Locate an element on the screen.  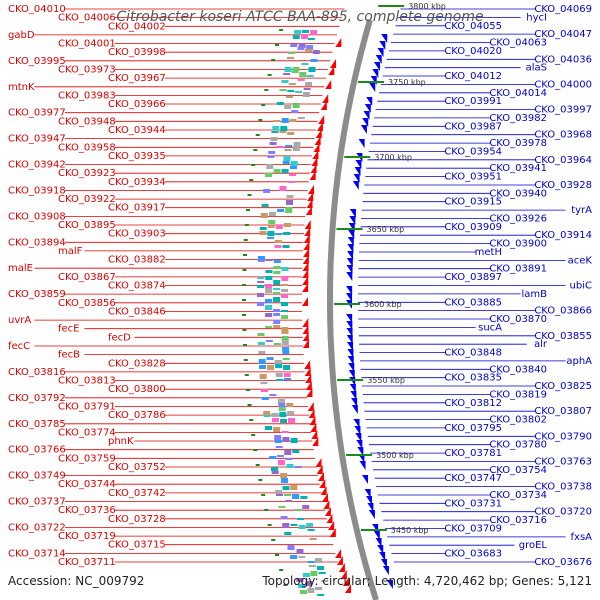
gene-label: CKO_03947 is located at coordinates (37, 139).